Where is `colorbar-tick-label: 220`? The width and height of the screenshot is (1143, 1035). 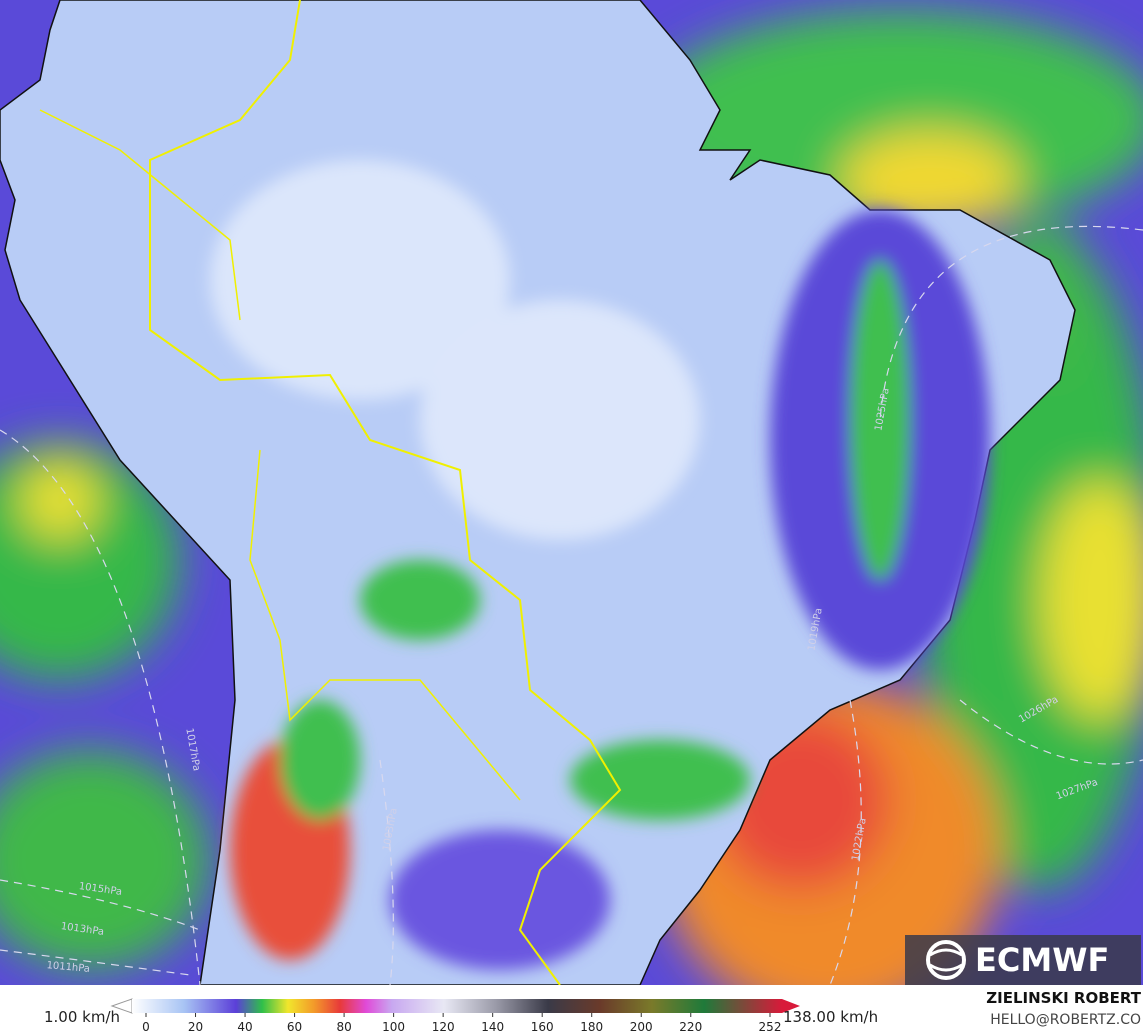 colorbar-tick-label: 220 is located at coordinates (690, 1027).